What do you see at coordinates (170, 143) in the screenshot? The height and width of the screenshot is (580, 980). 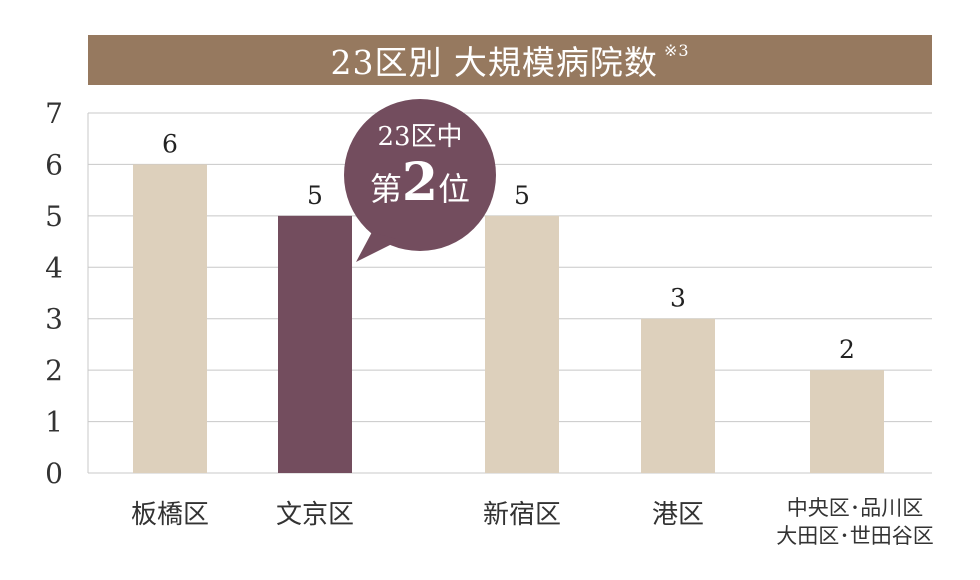 I see `data-label: 6` at bounding box center [170, 143].